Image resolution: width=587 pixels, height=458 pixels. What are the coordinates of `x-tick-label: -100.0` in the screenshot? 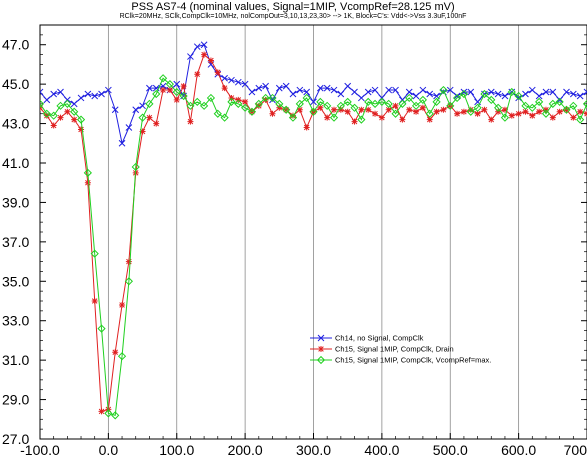 It's located at (40, 450).